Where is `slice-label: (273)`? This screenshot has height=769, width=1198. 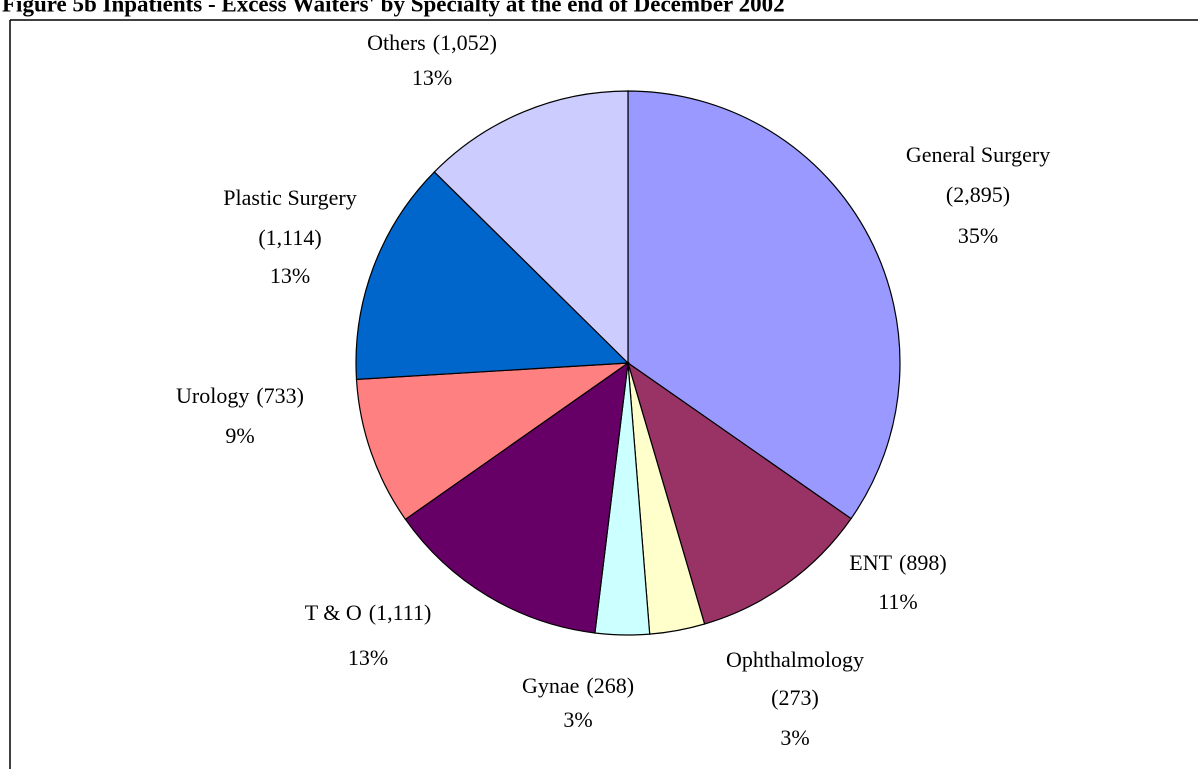
slice-label: (273) is located at coordinates (795, 697).